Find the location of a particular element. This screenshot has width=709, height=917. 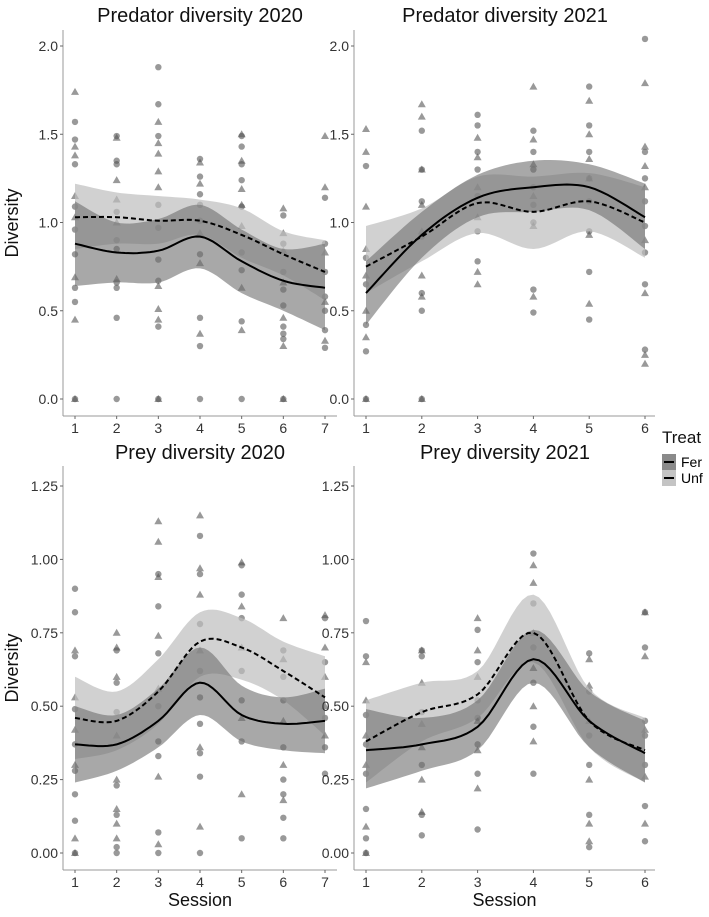

panel-title: Prey diversity 2020 is located at coordinates (200, 453).